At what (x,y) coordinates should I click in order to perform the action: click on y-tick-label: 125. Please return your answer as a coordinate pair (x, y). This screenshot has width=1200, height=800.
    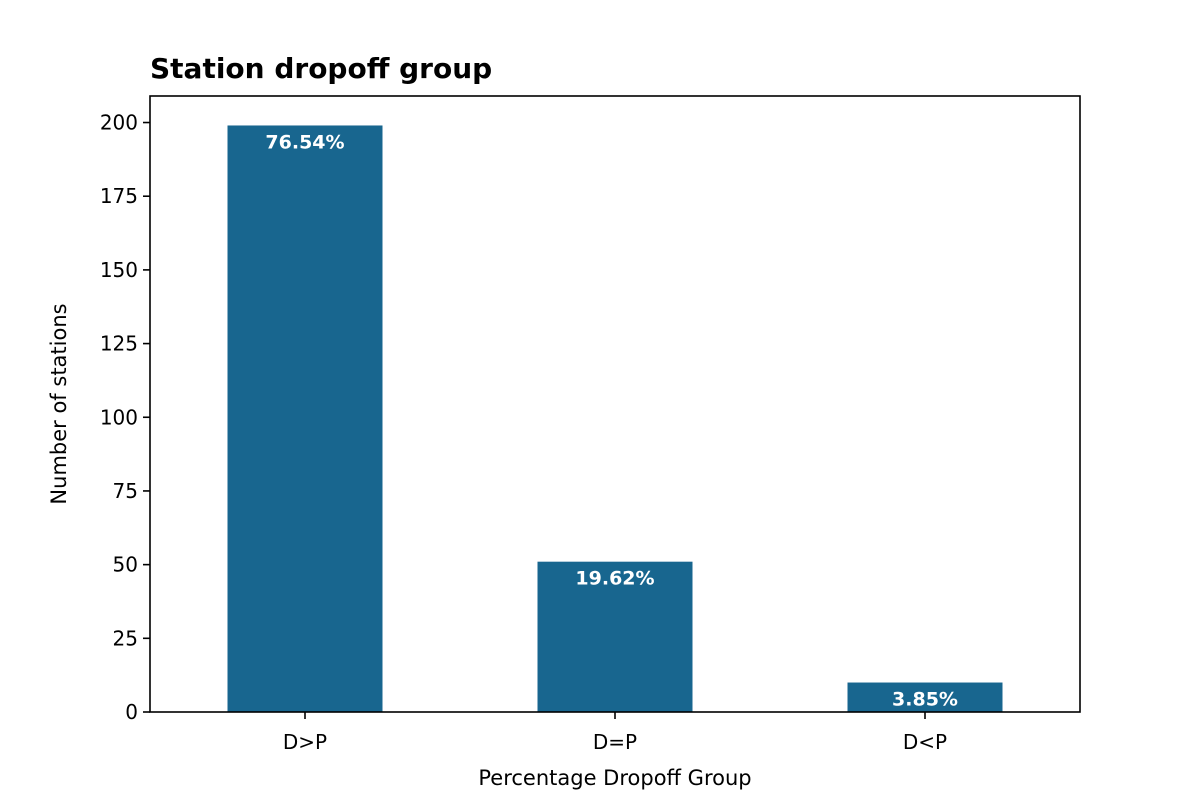
    Looking at the image, I should click on (119, 344).